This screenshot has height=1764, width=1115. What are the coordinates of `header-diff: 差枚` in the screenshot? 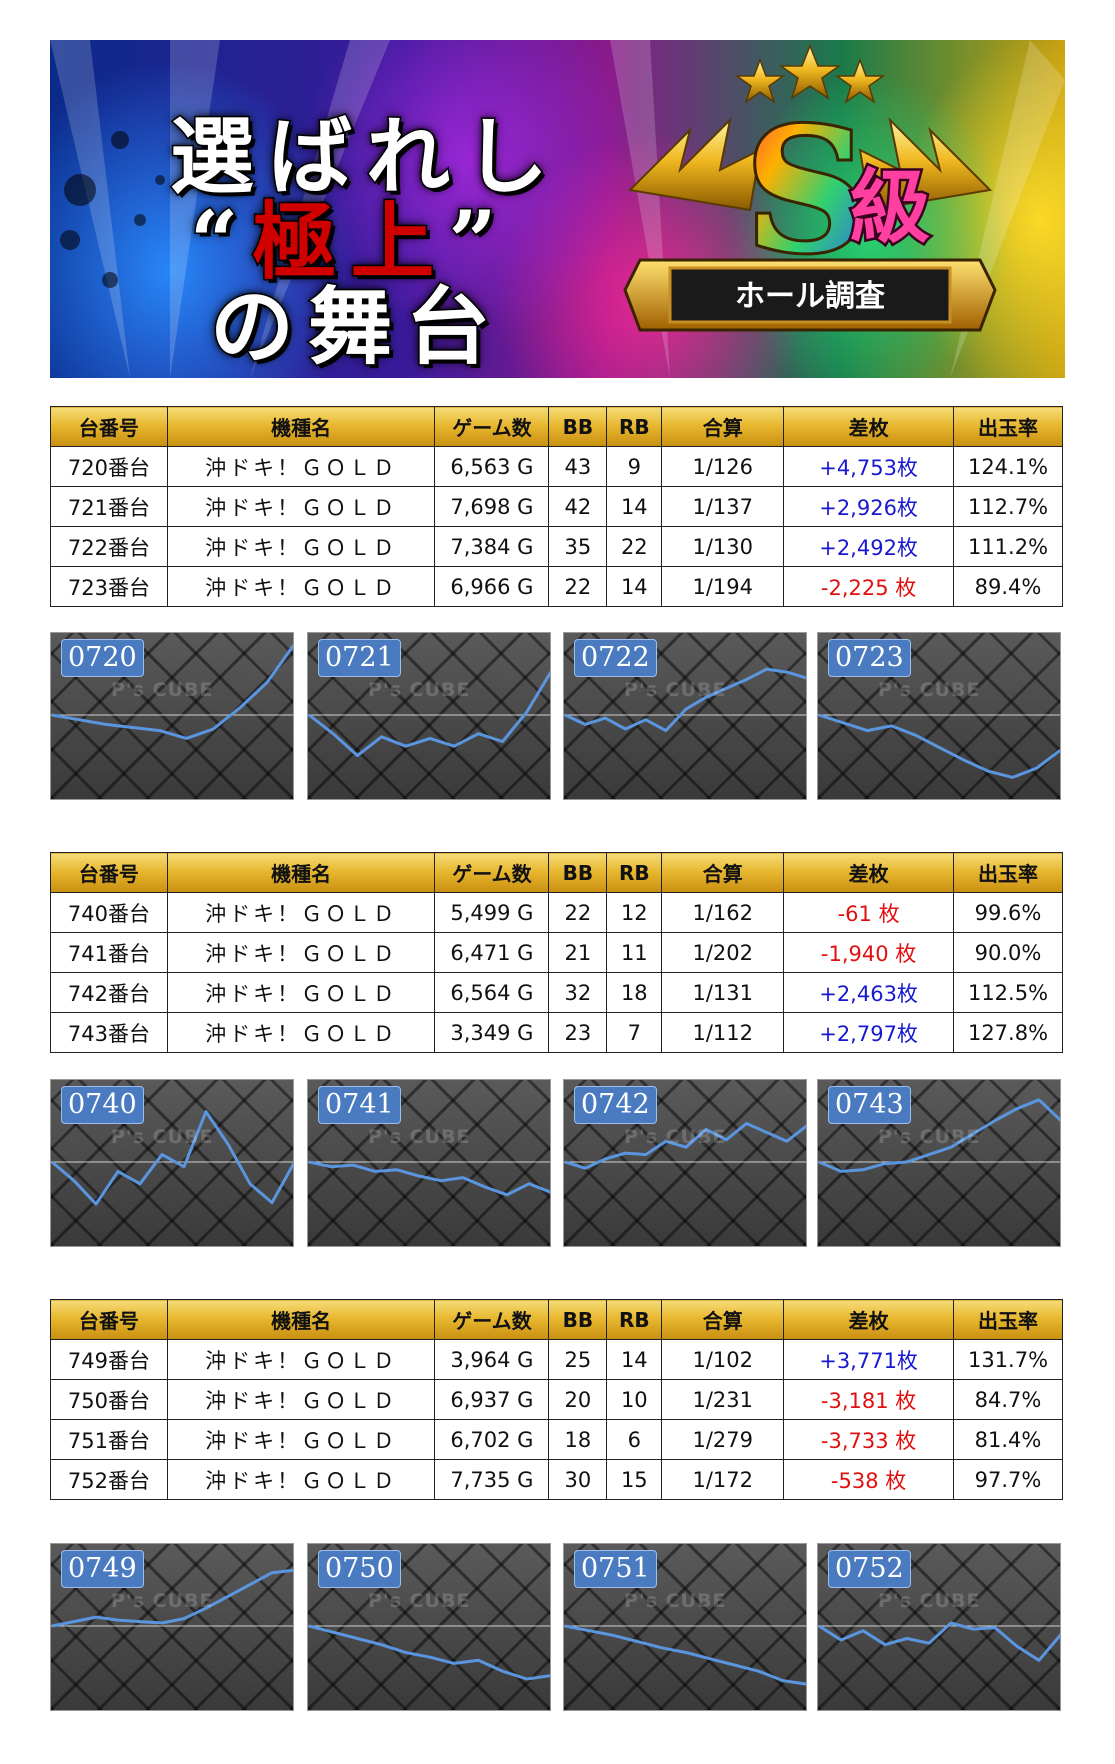 It's located at (868, 872).